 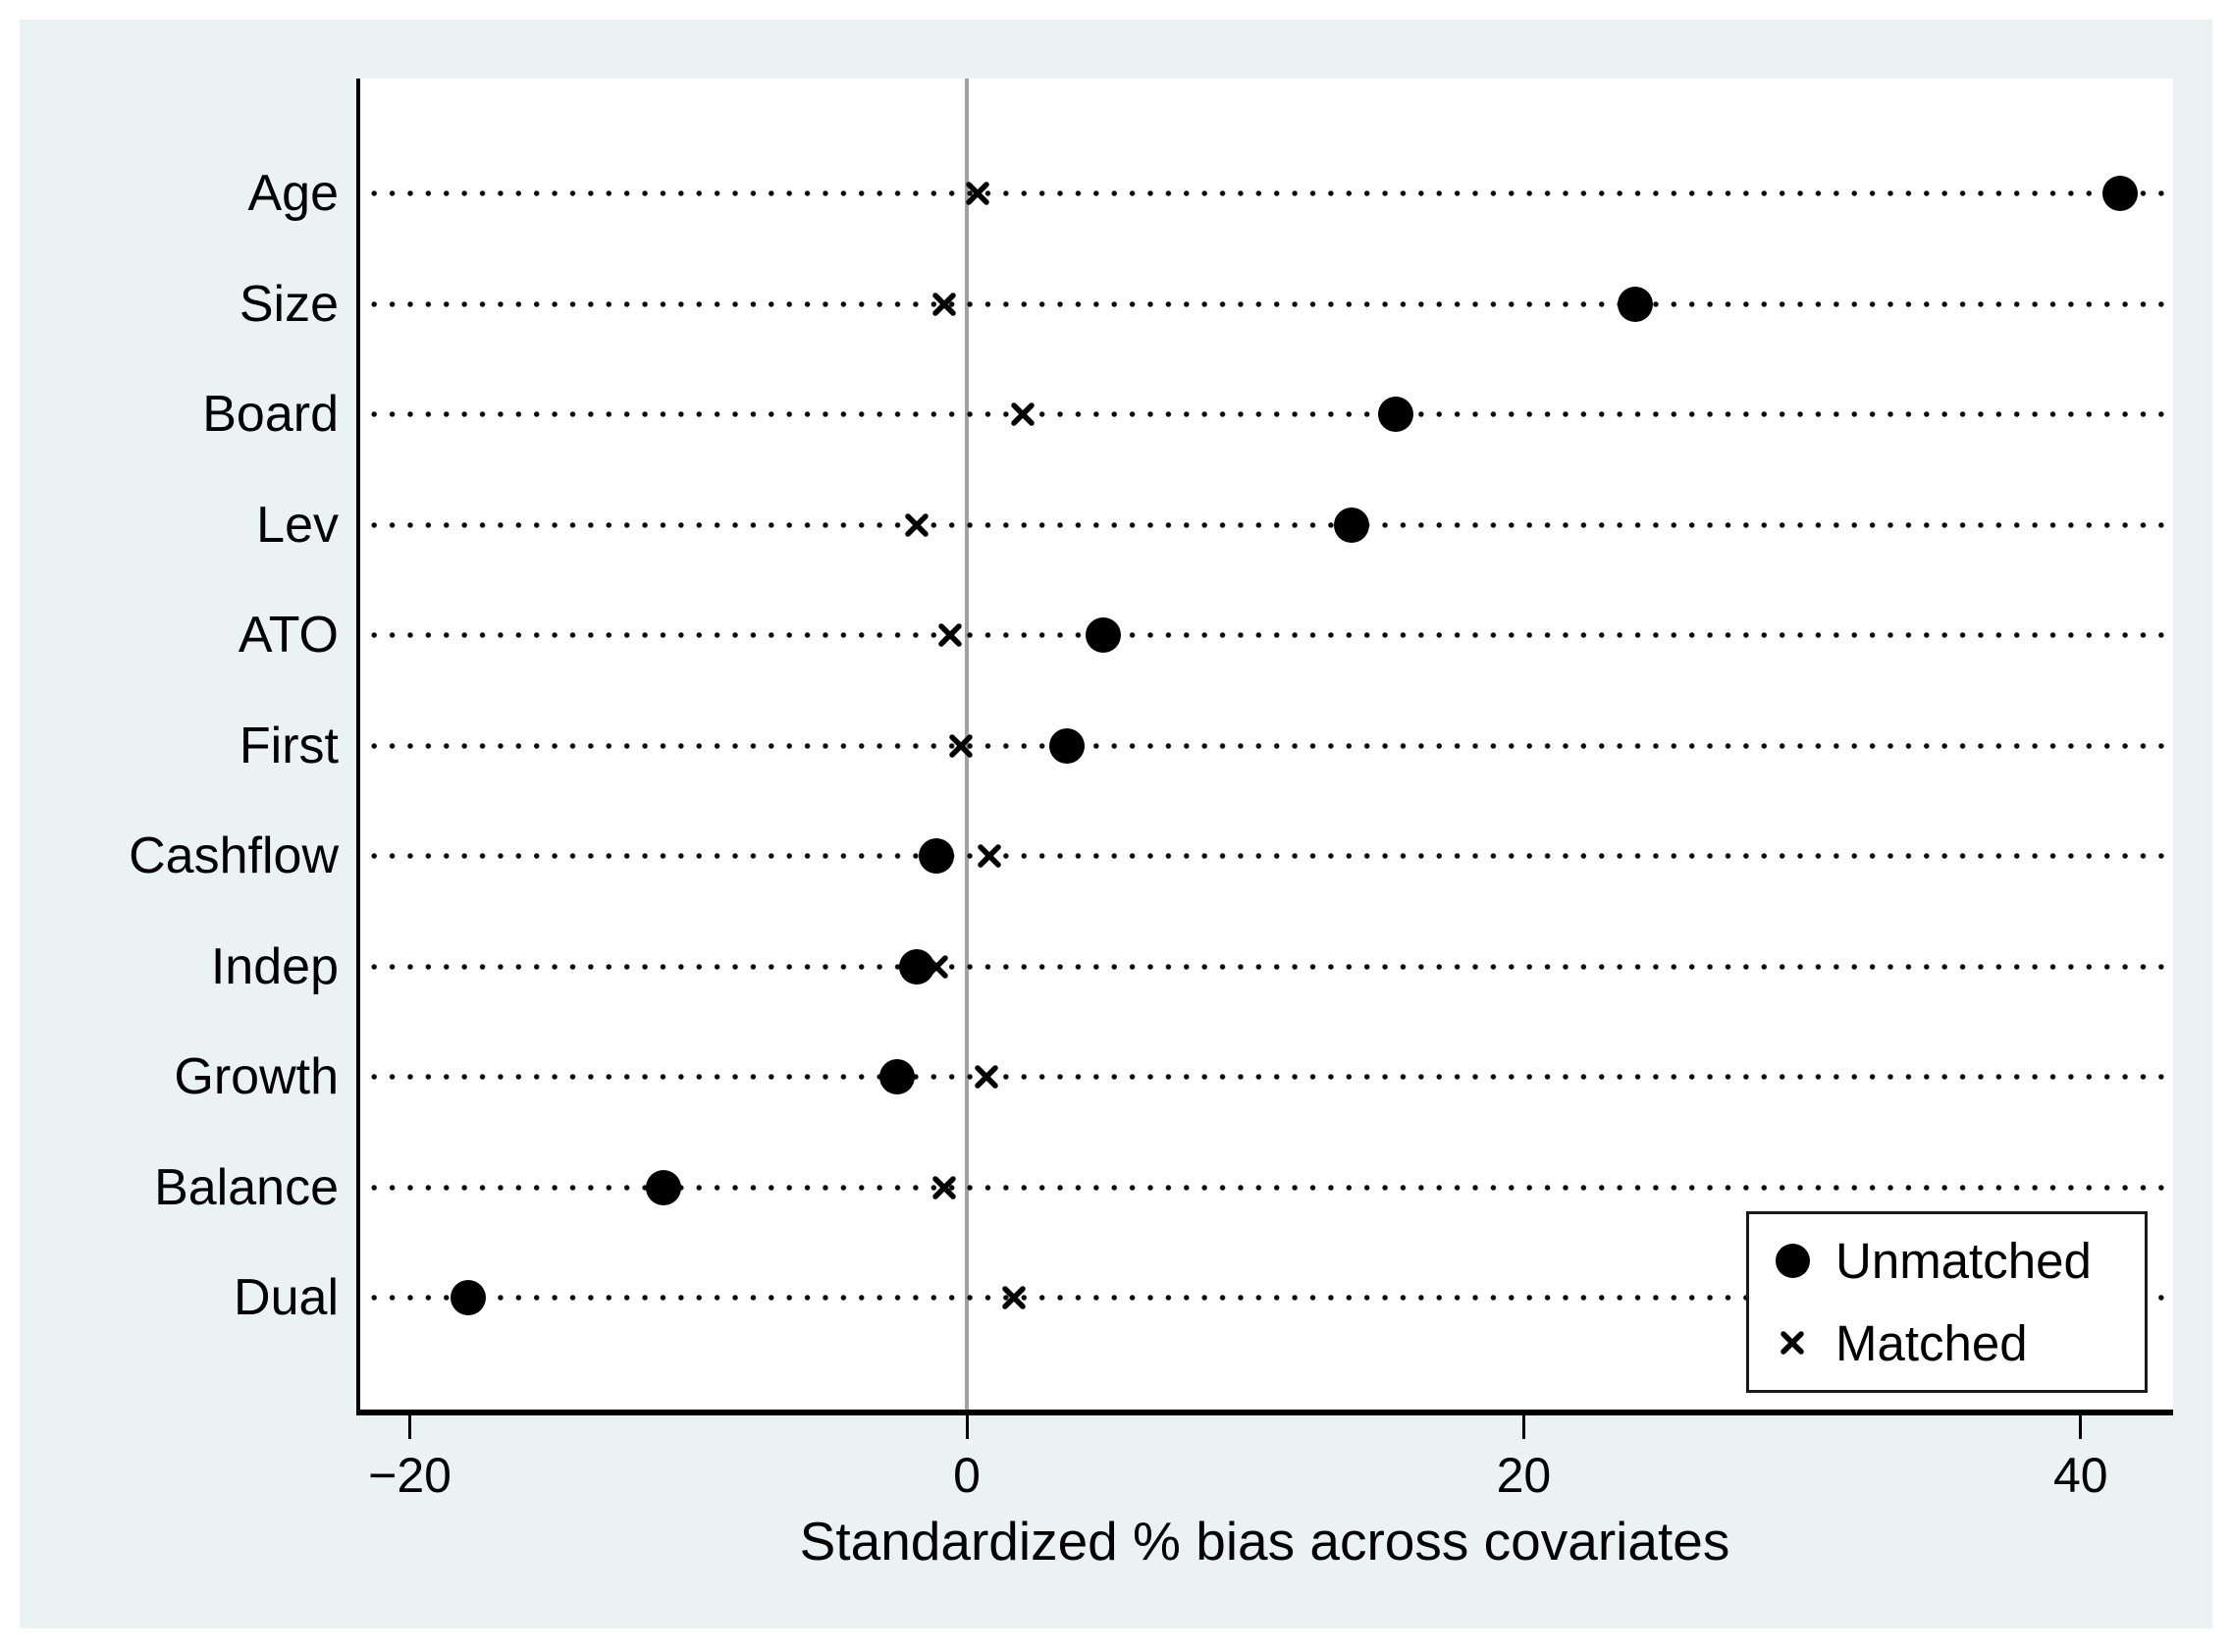 I want to click on y-axis-label-growth: Growth, so click(x=256, y=1076).